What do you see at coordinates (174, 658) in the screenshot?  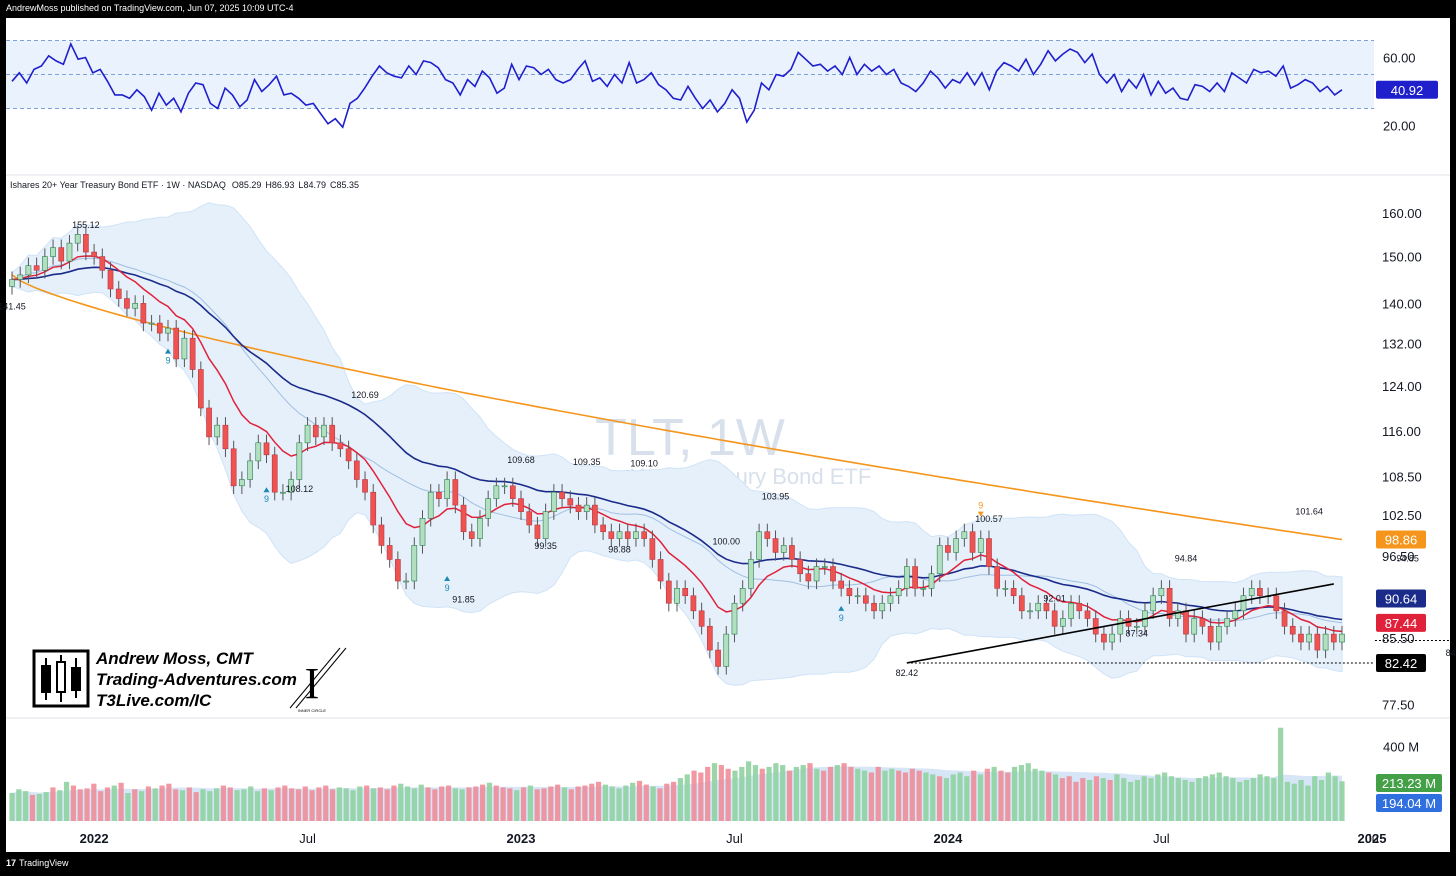 I see `author-name: Andrew Moss, CMT` at bounding box center [174, 658].